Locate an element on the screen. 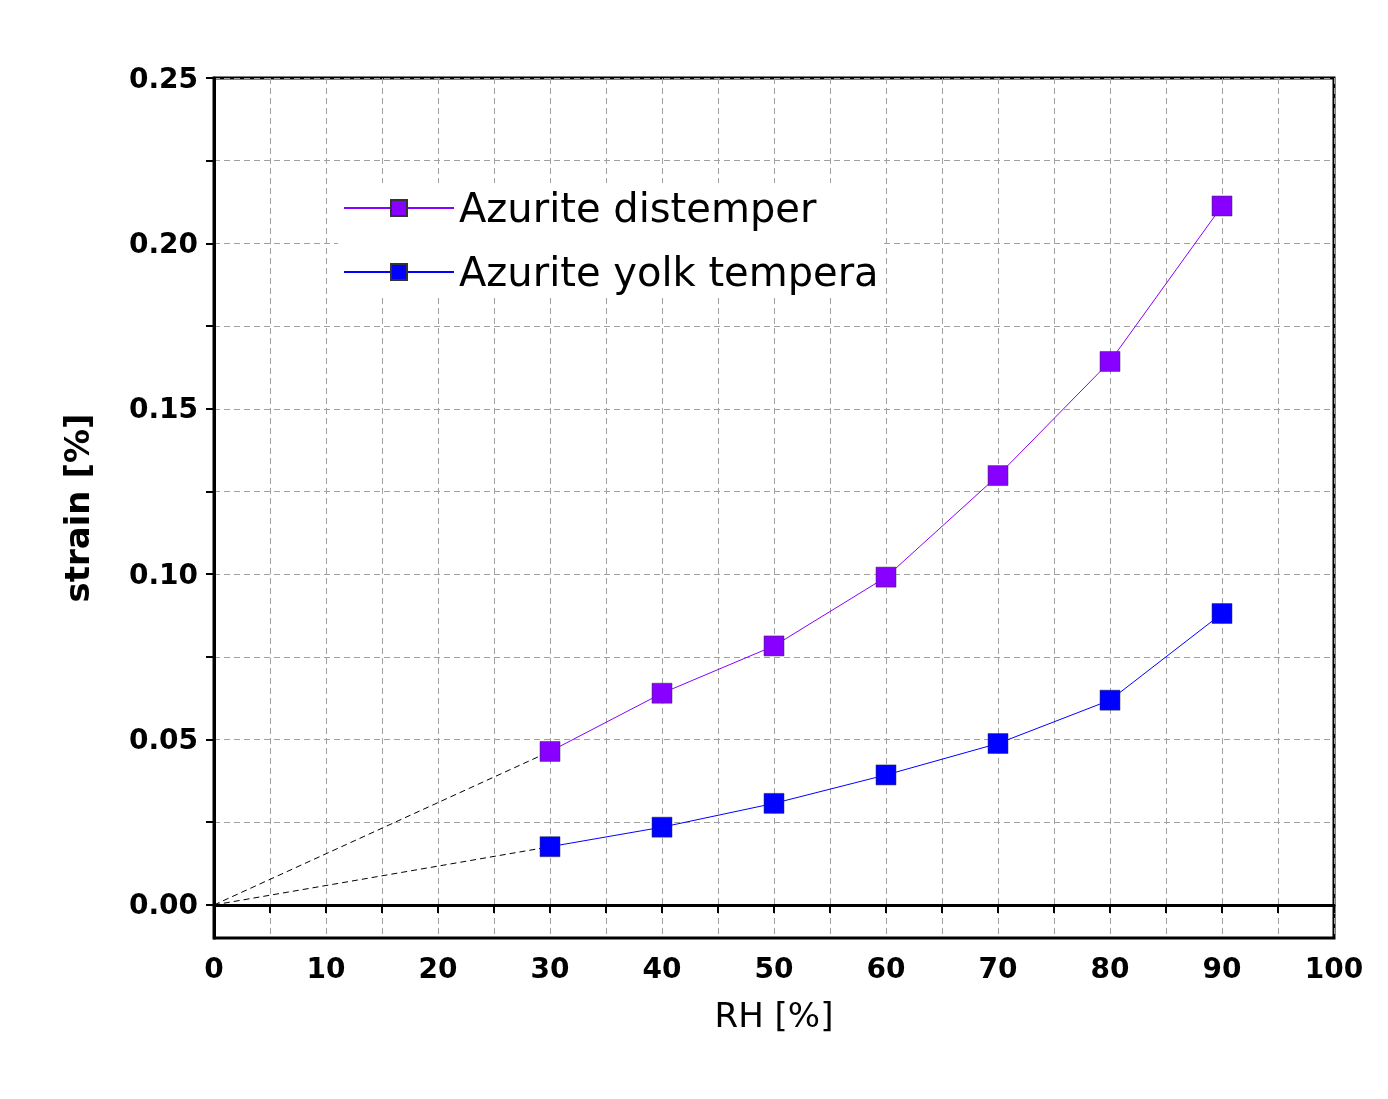 Image resolution: width=1388 pixels, height=1099 pixels. x-tick-label: 60 is located at coordinates (886, 968).